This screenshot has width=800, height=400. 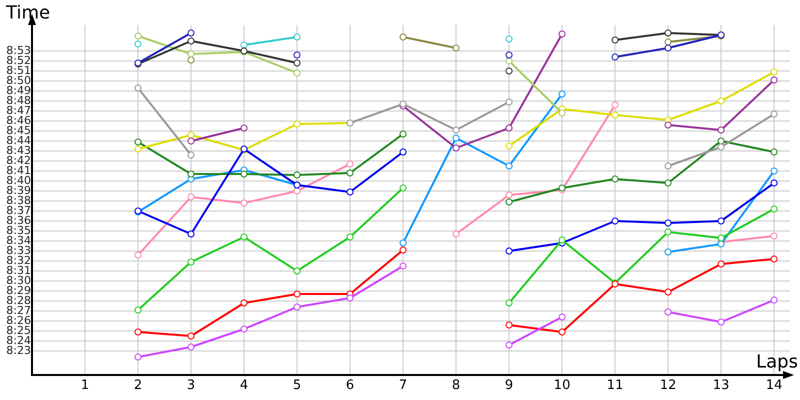 I want to click on x-tick-label: 6, so click(x=350, y=386).